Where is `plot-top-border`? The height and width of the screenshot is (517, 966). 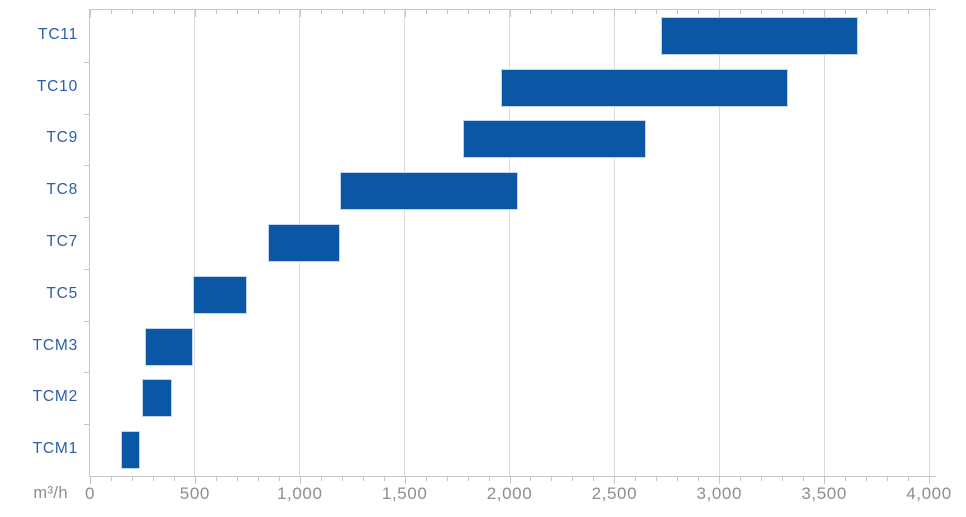
plot-top-border is located at coordinates (512, 9).